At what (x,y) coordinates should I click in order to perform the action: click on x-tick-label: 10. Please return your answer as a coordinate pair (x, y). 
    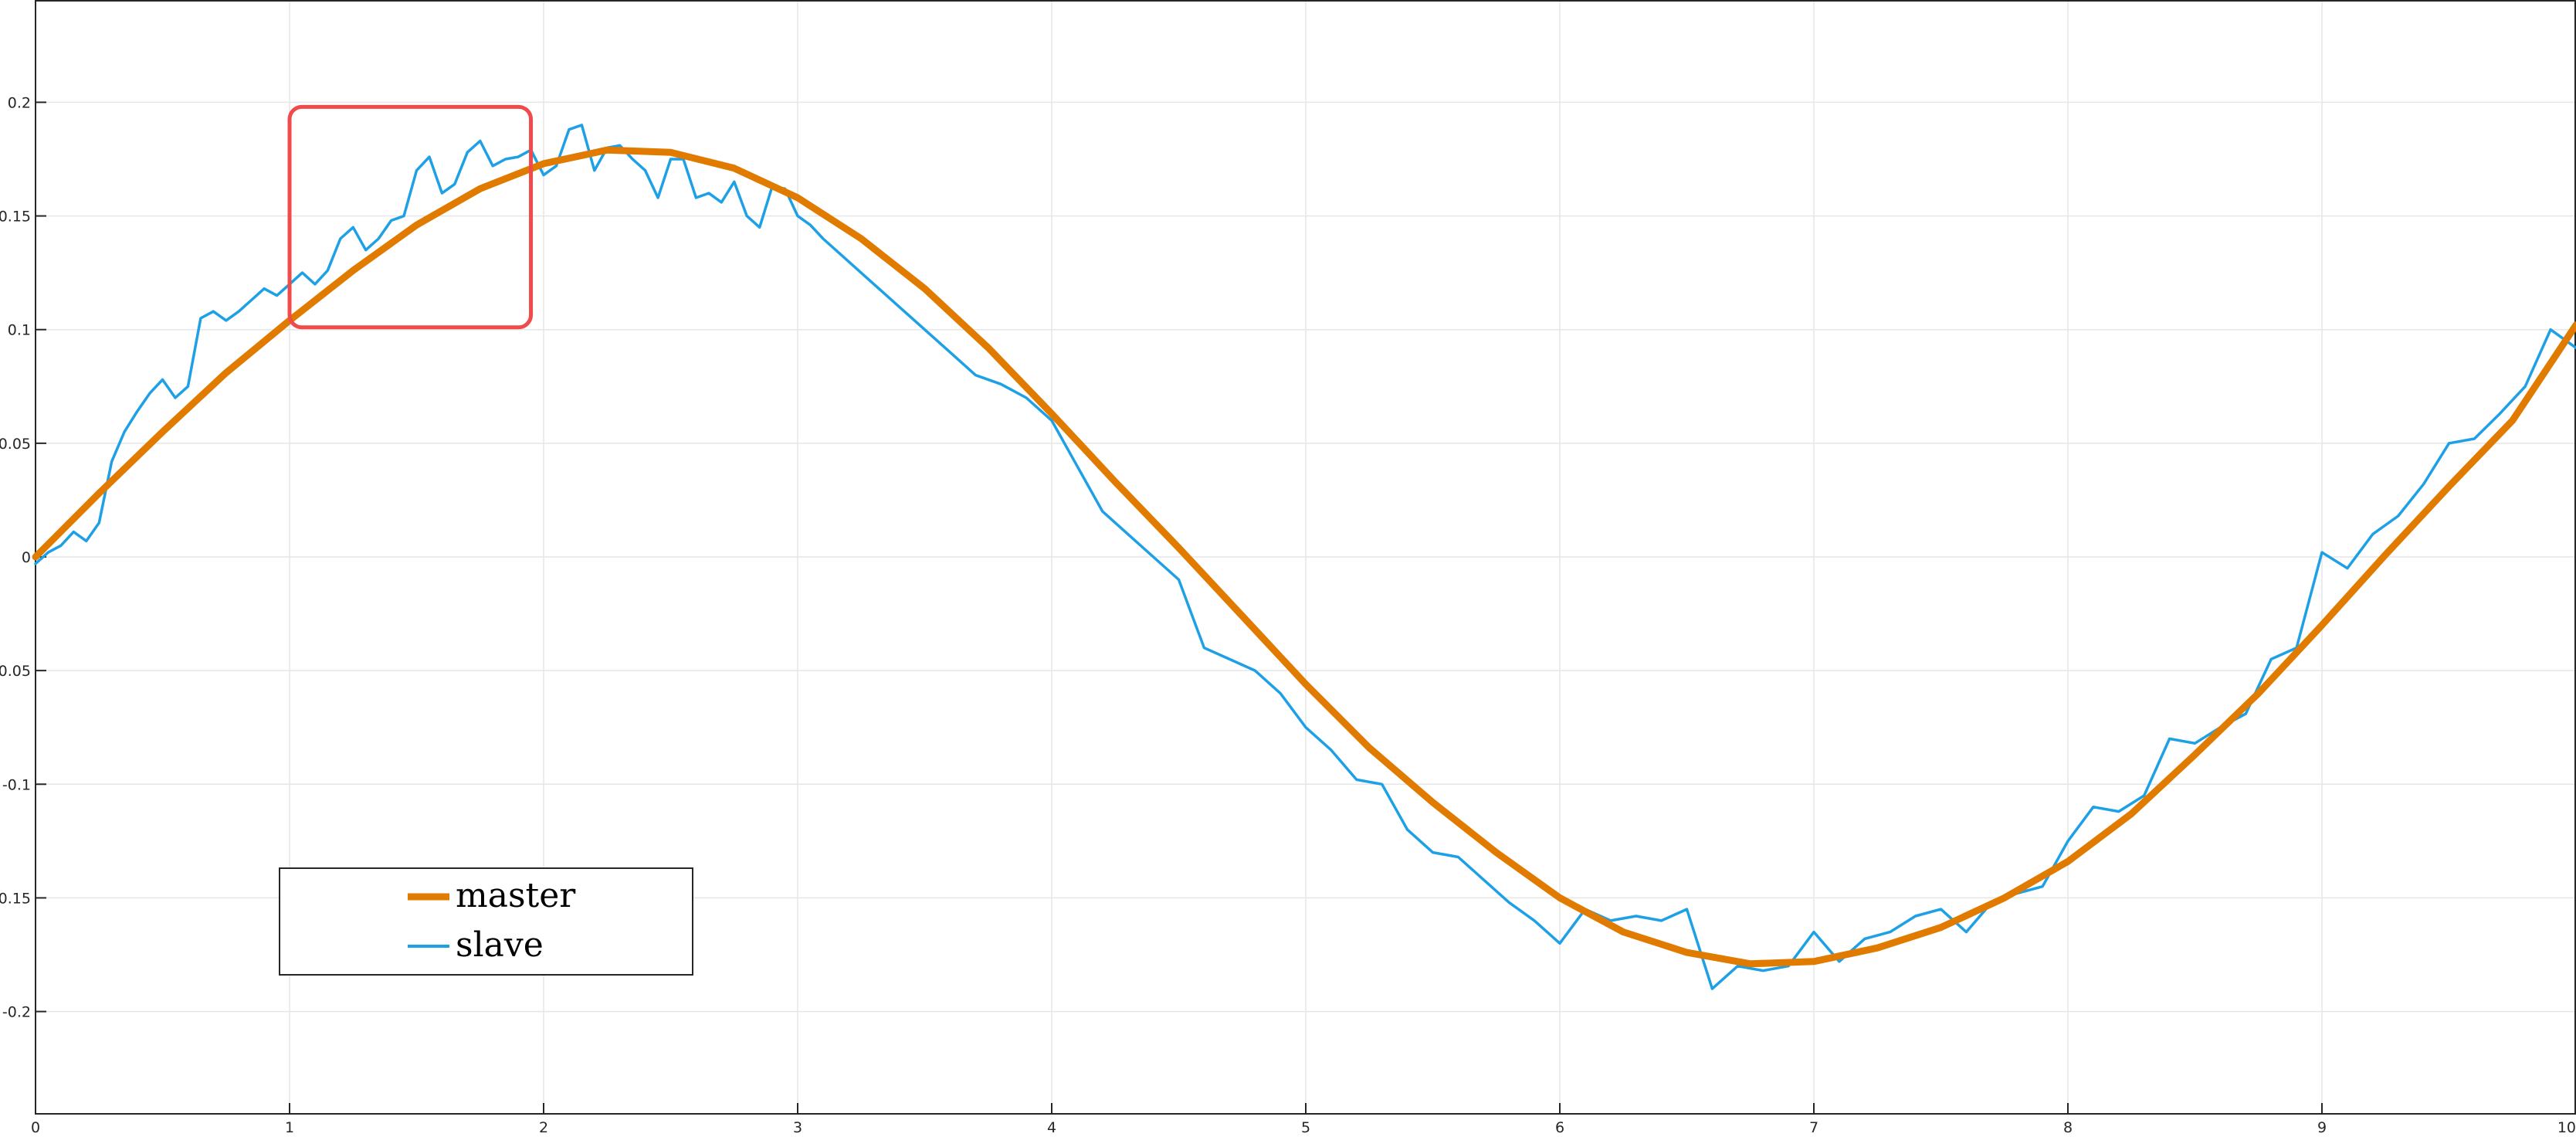
    Looking at the image, I should click on (2566, 1127).